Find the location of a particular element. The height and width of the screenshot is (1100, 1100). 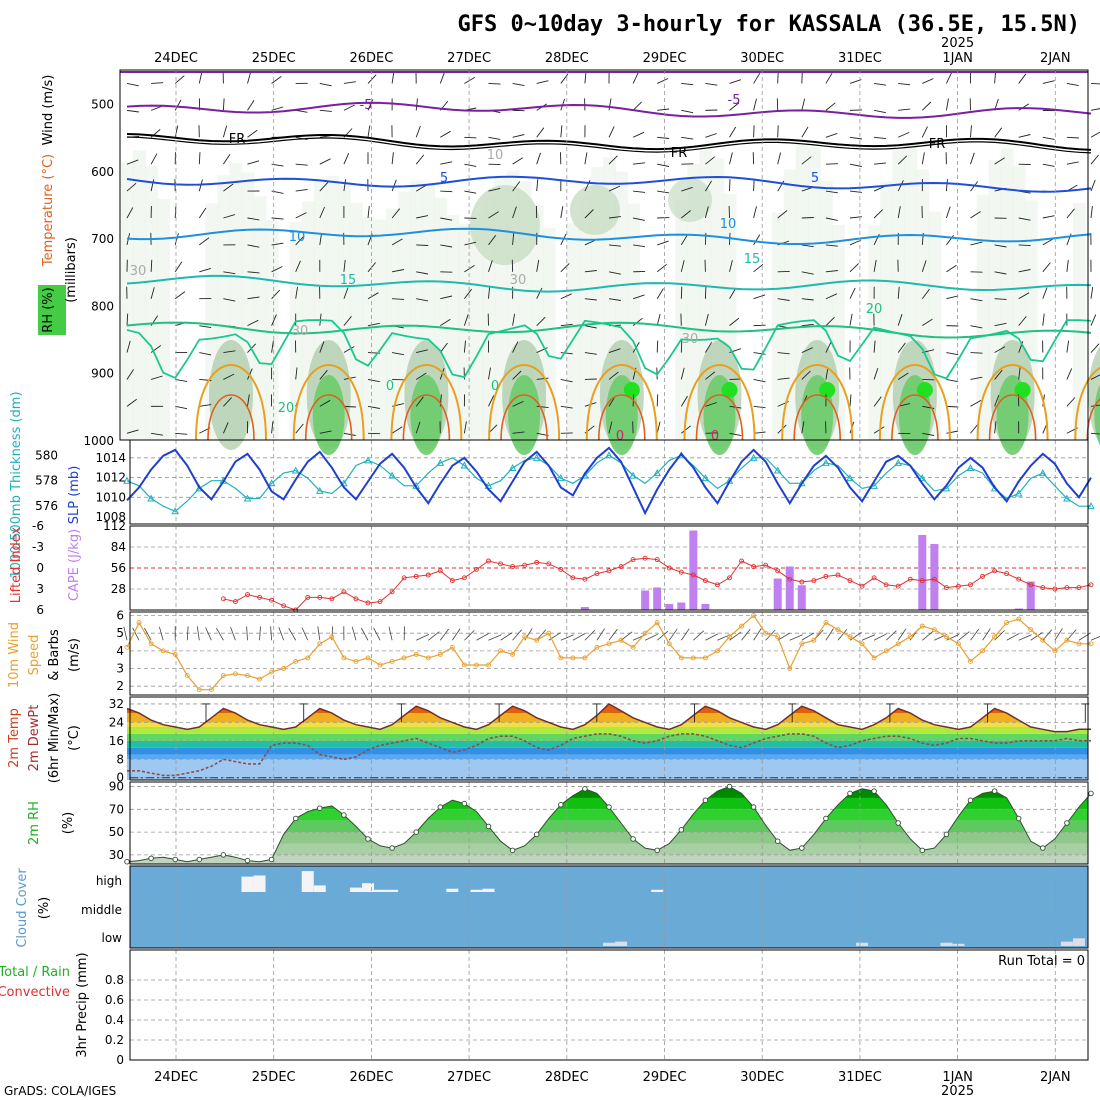

slp-label: SLP (mb) is located at coordinates (74, 495).